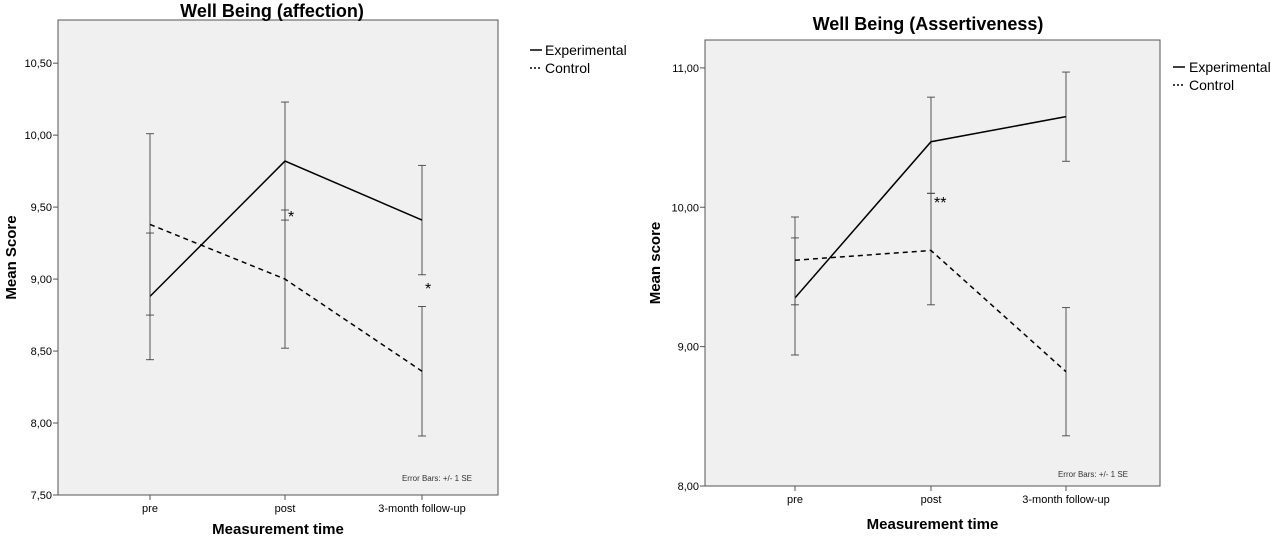 The image size is (1275, 537). I want to click on chart-title: Well Being (affection), so click(272, 11).